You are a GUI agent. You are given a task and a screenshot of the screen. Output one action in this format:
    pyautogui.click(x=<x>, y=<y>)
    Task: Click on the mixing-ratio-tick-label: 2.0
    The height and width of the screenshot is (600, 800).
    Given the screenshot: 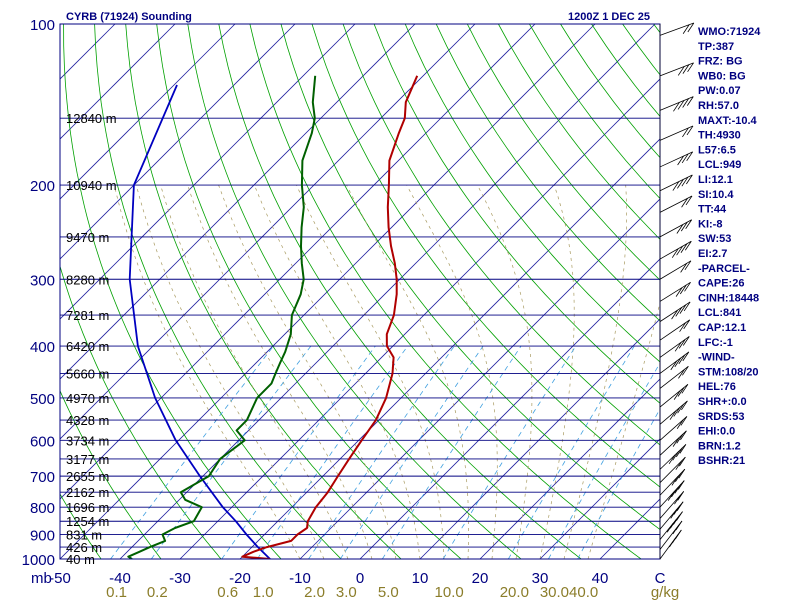 What is the action you would take?
    pyautogui.click(x=314, y=592)
    